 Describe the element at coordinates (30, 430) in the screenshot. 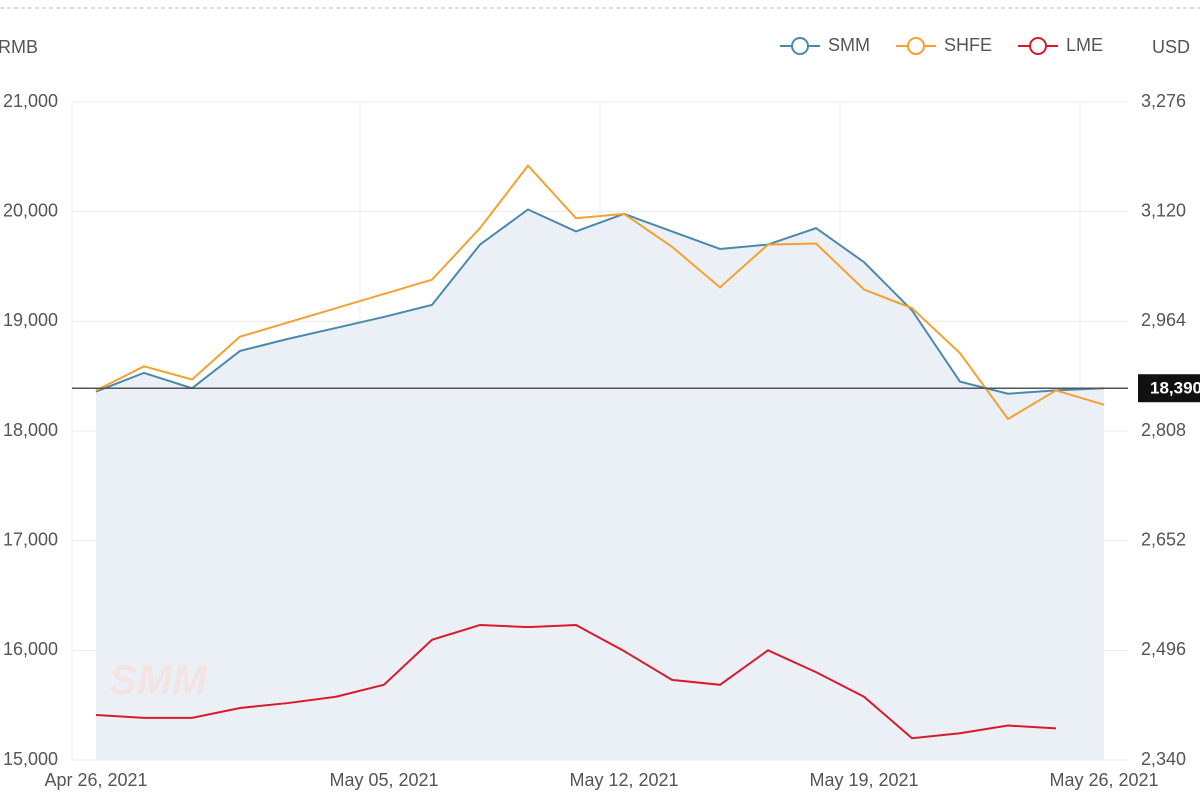

I see `y-tick-label: 18,000` at that location.